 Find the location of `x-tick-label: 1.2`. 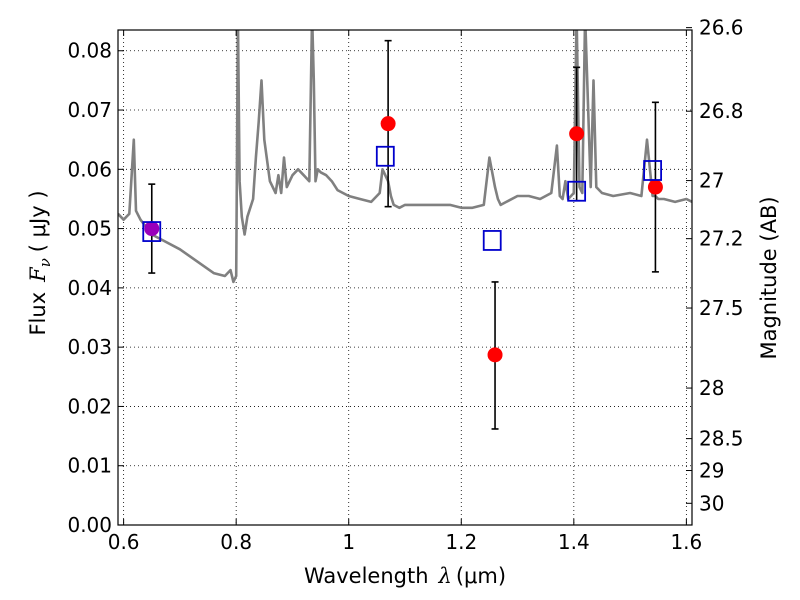

x-tick-label: 1.2 is located at coordinates (461, 542).